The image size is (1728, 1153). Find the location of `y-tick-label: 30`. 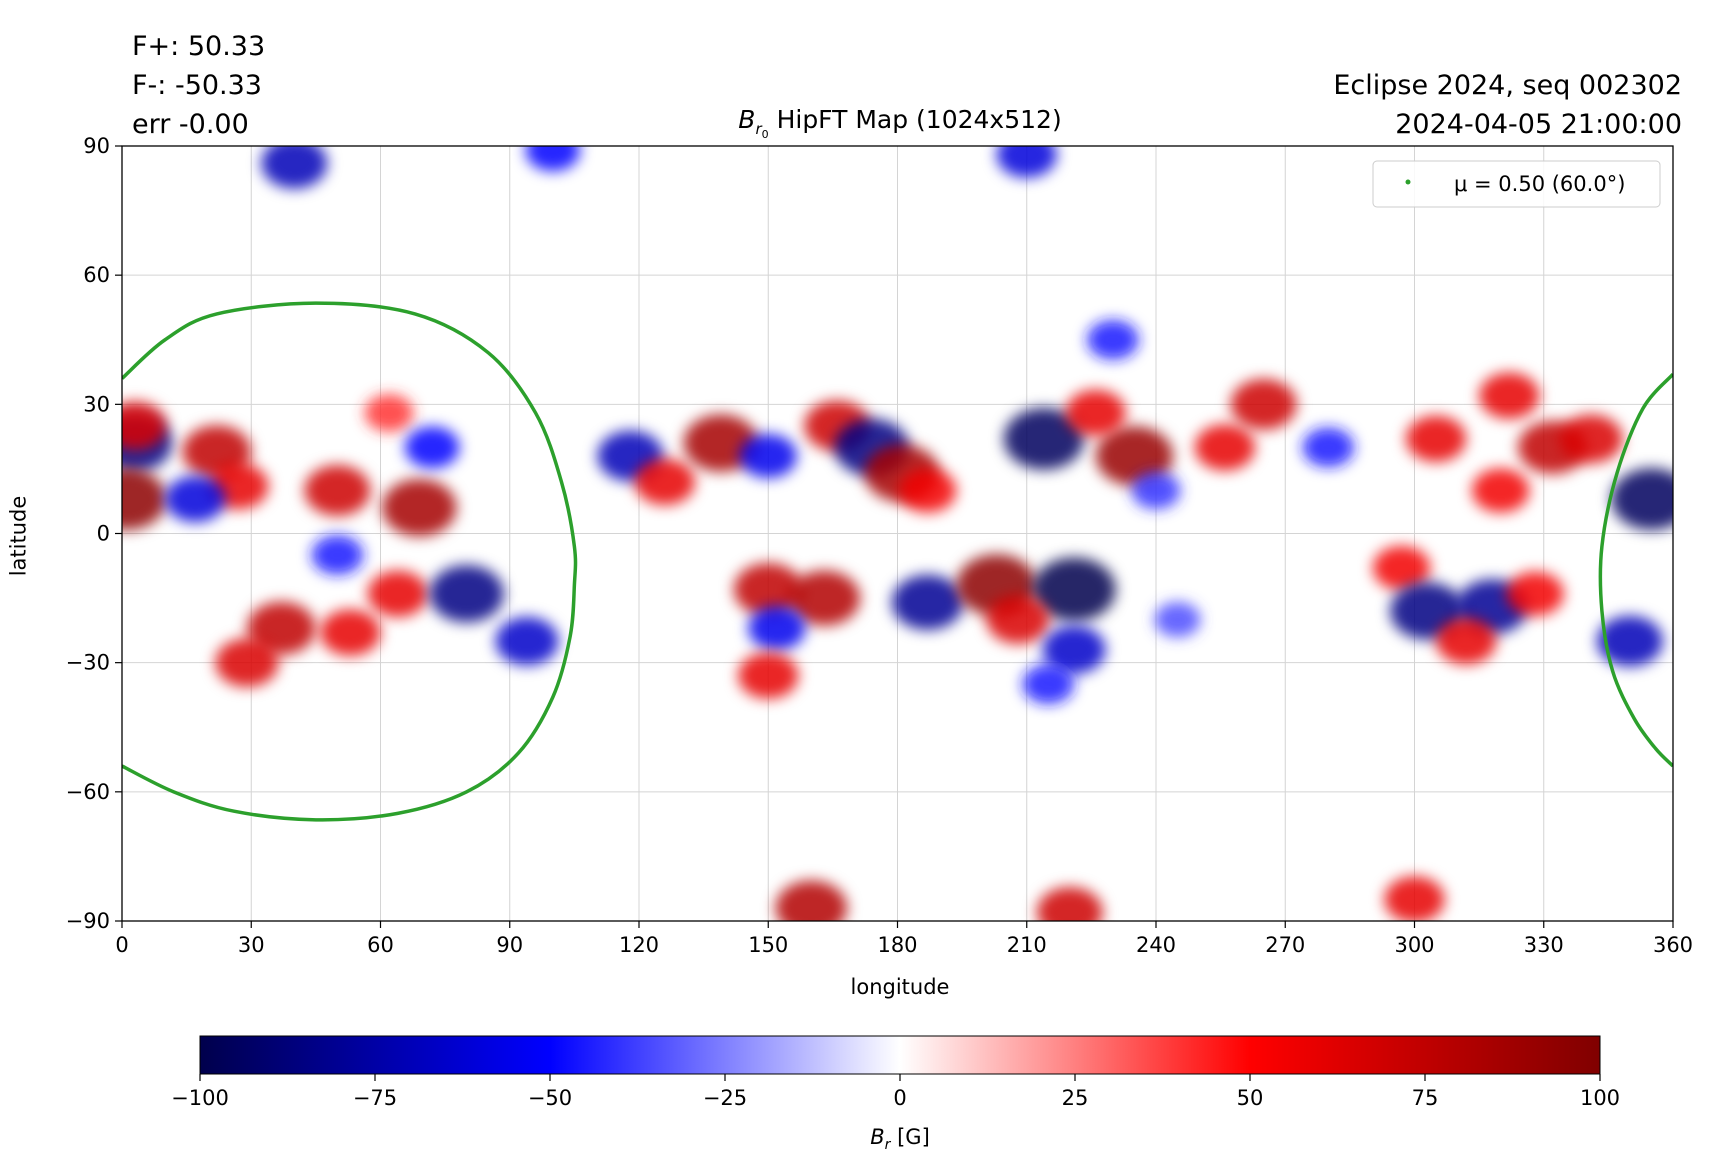

y-tick-label: 30 is located at coordinates (96, 404).